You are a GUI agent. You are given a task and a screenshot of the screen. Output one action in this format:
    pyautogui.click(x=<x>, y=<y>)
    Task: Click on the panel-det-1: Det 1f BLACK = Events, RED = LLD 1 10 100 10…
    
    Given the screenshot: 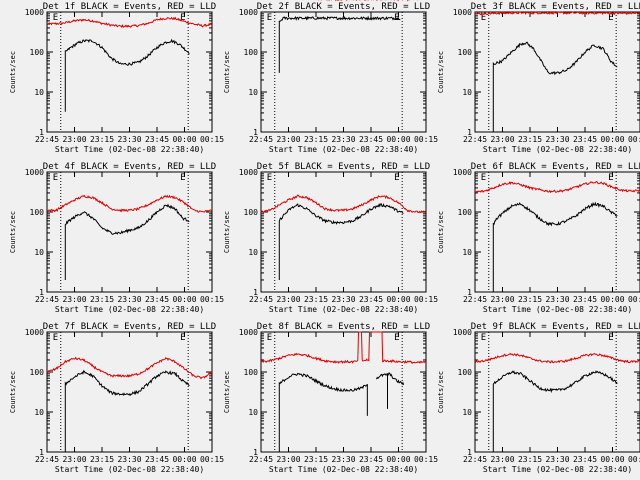 What is the action you would take?
    pyautogui.click(x=116, y=78)
    